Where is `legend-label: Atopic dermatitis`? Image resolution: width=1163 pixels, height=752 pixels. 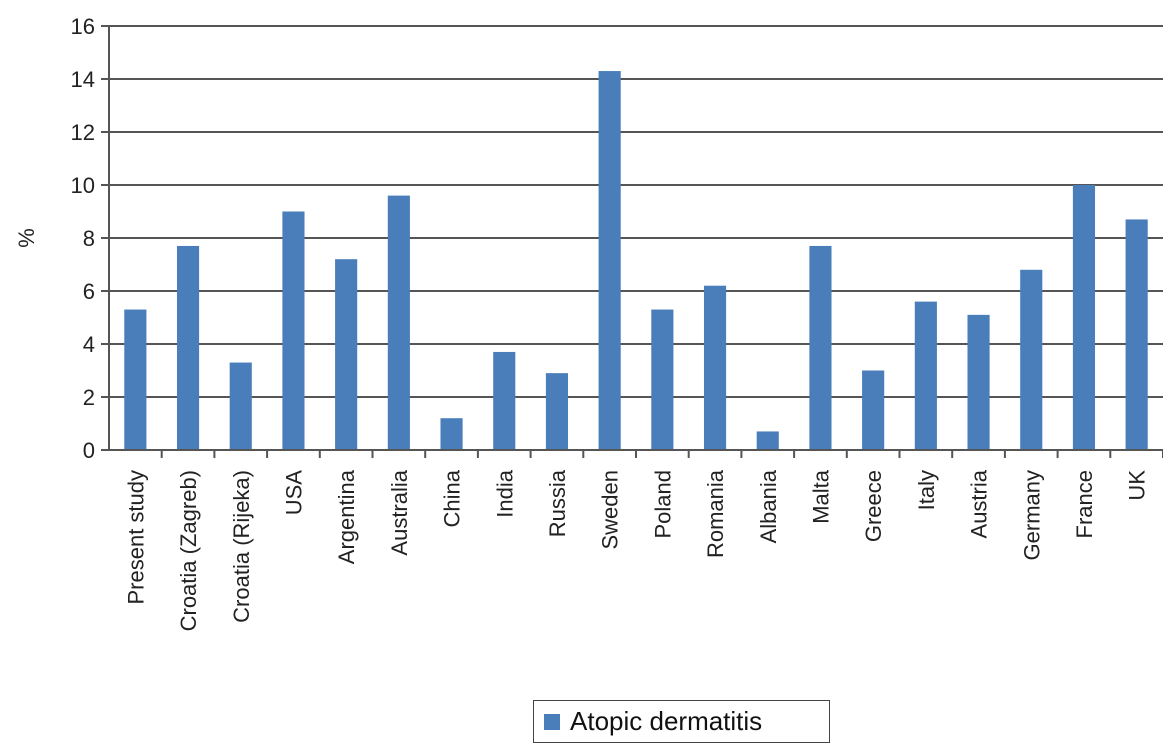
legend-label: Atopic dermatitis is located at coordinates (666, 721).